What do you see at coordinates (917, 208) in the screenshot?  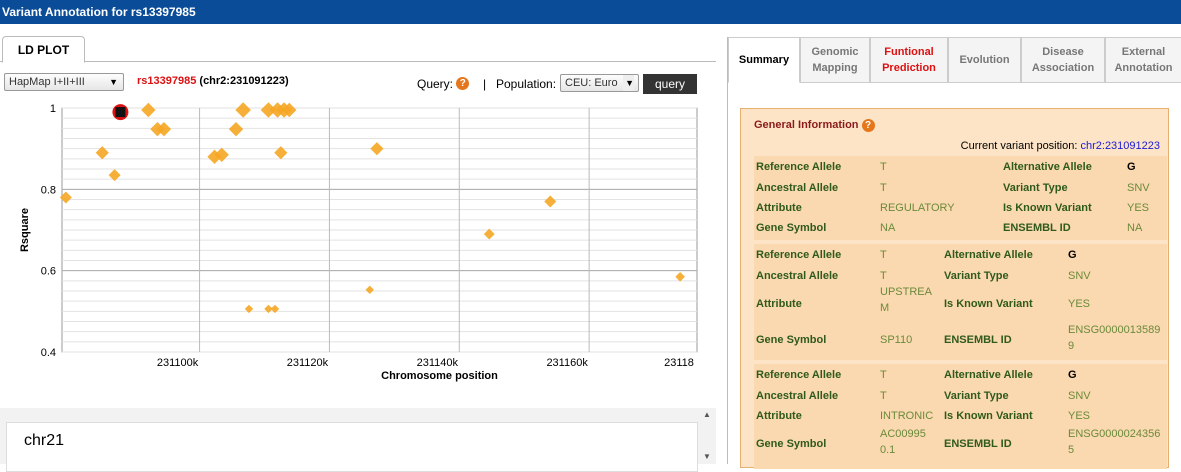 I see `attribute-value: REGULATORY` at bounding box center [917, 208].